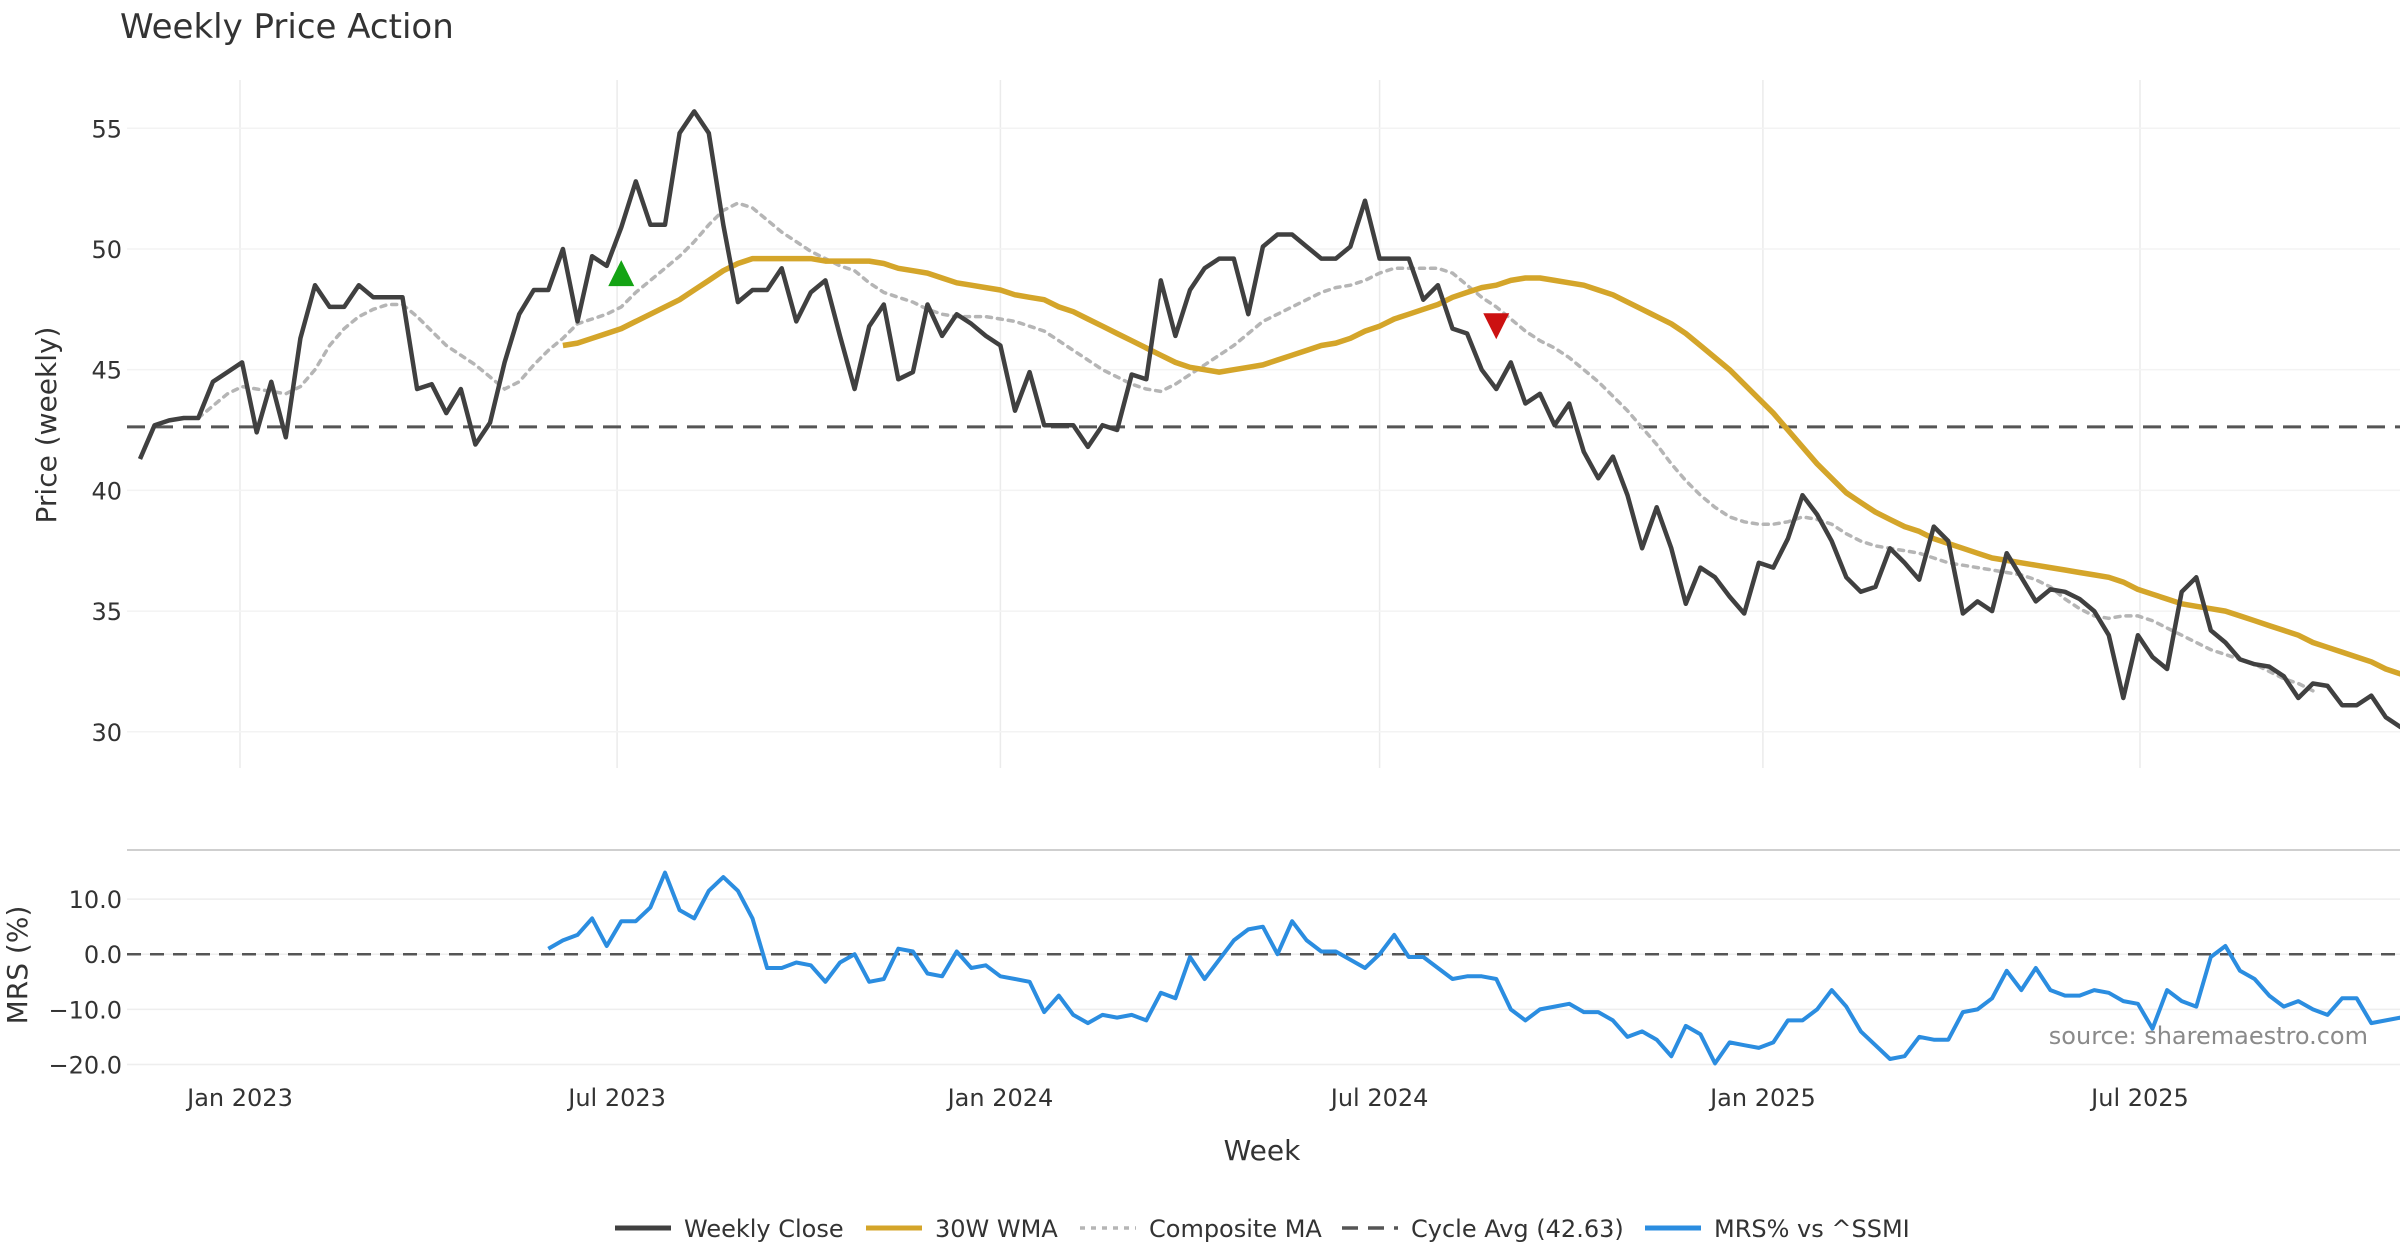 Image resolution: width=2400 pixels, height=1260 pixels. What do you see at coordinates (616, 1098) in the screenshot?
I see `x-tick-label: Jul 2023` at bounding box center [616, 1098].